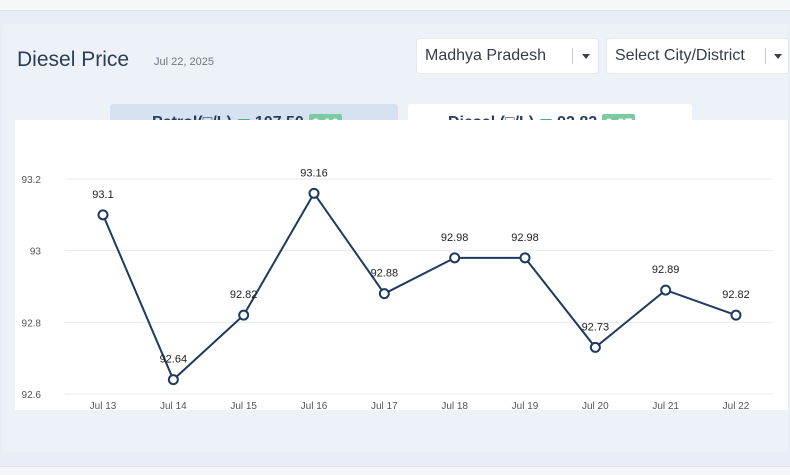 The height and width of the screenshot is (475, 790). What do you see at coordinates (36, 252) in the screenshot?
I see `y-tick-label: 93` at bounding box center [36, 252].